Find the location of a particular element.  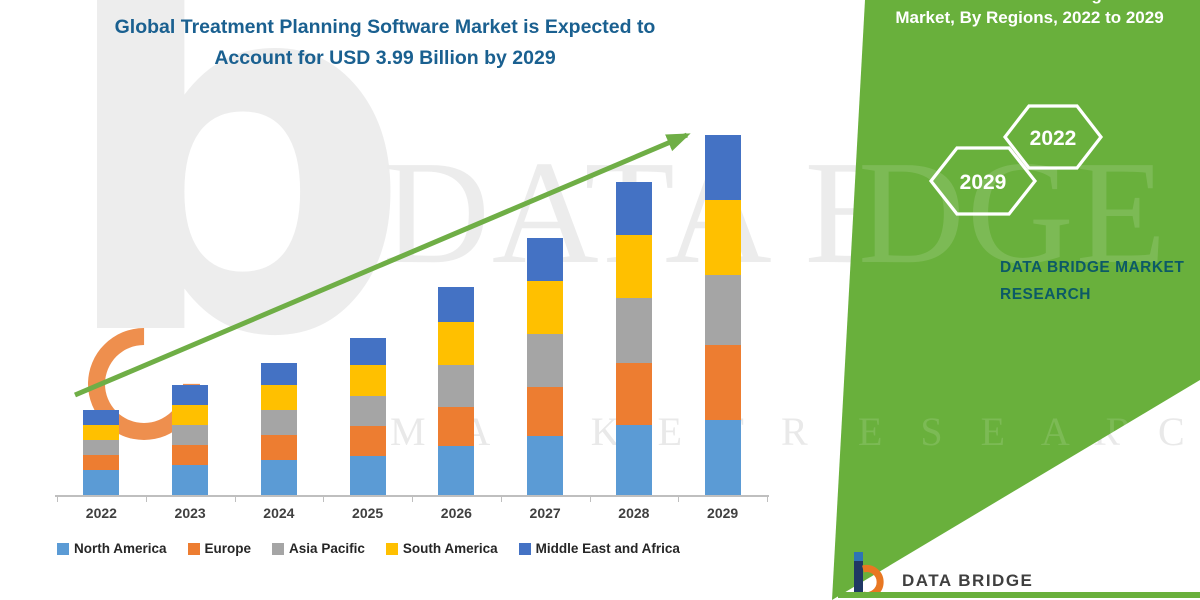

brand-text: DATA BRIDGE MARKET RESEARCH is located at coordinates (1092, 281).